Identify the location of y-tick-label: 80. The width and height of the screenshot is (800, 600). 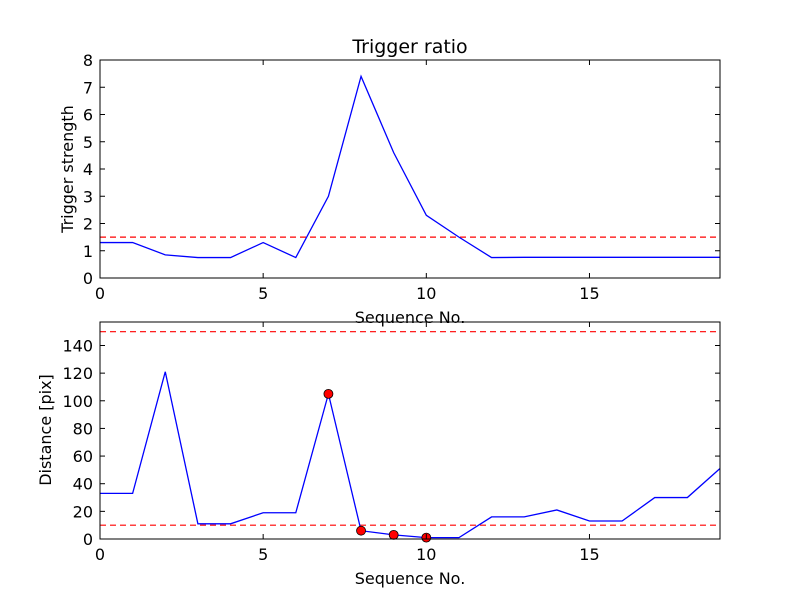
(83, 428).